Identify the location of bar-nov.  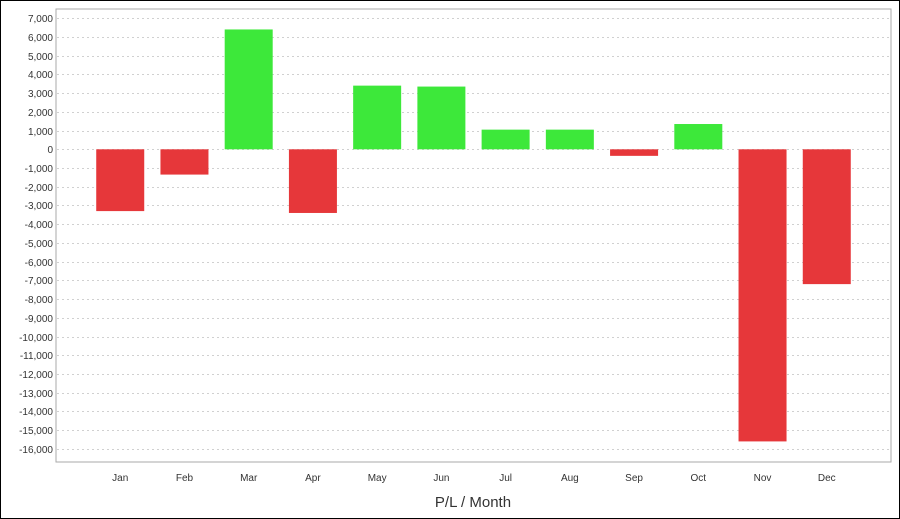
(762, 295).